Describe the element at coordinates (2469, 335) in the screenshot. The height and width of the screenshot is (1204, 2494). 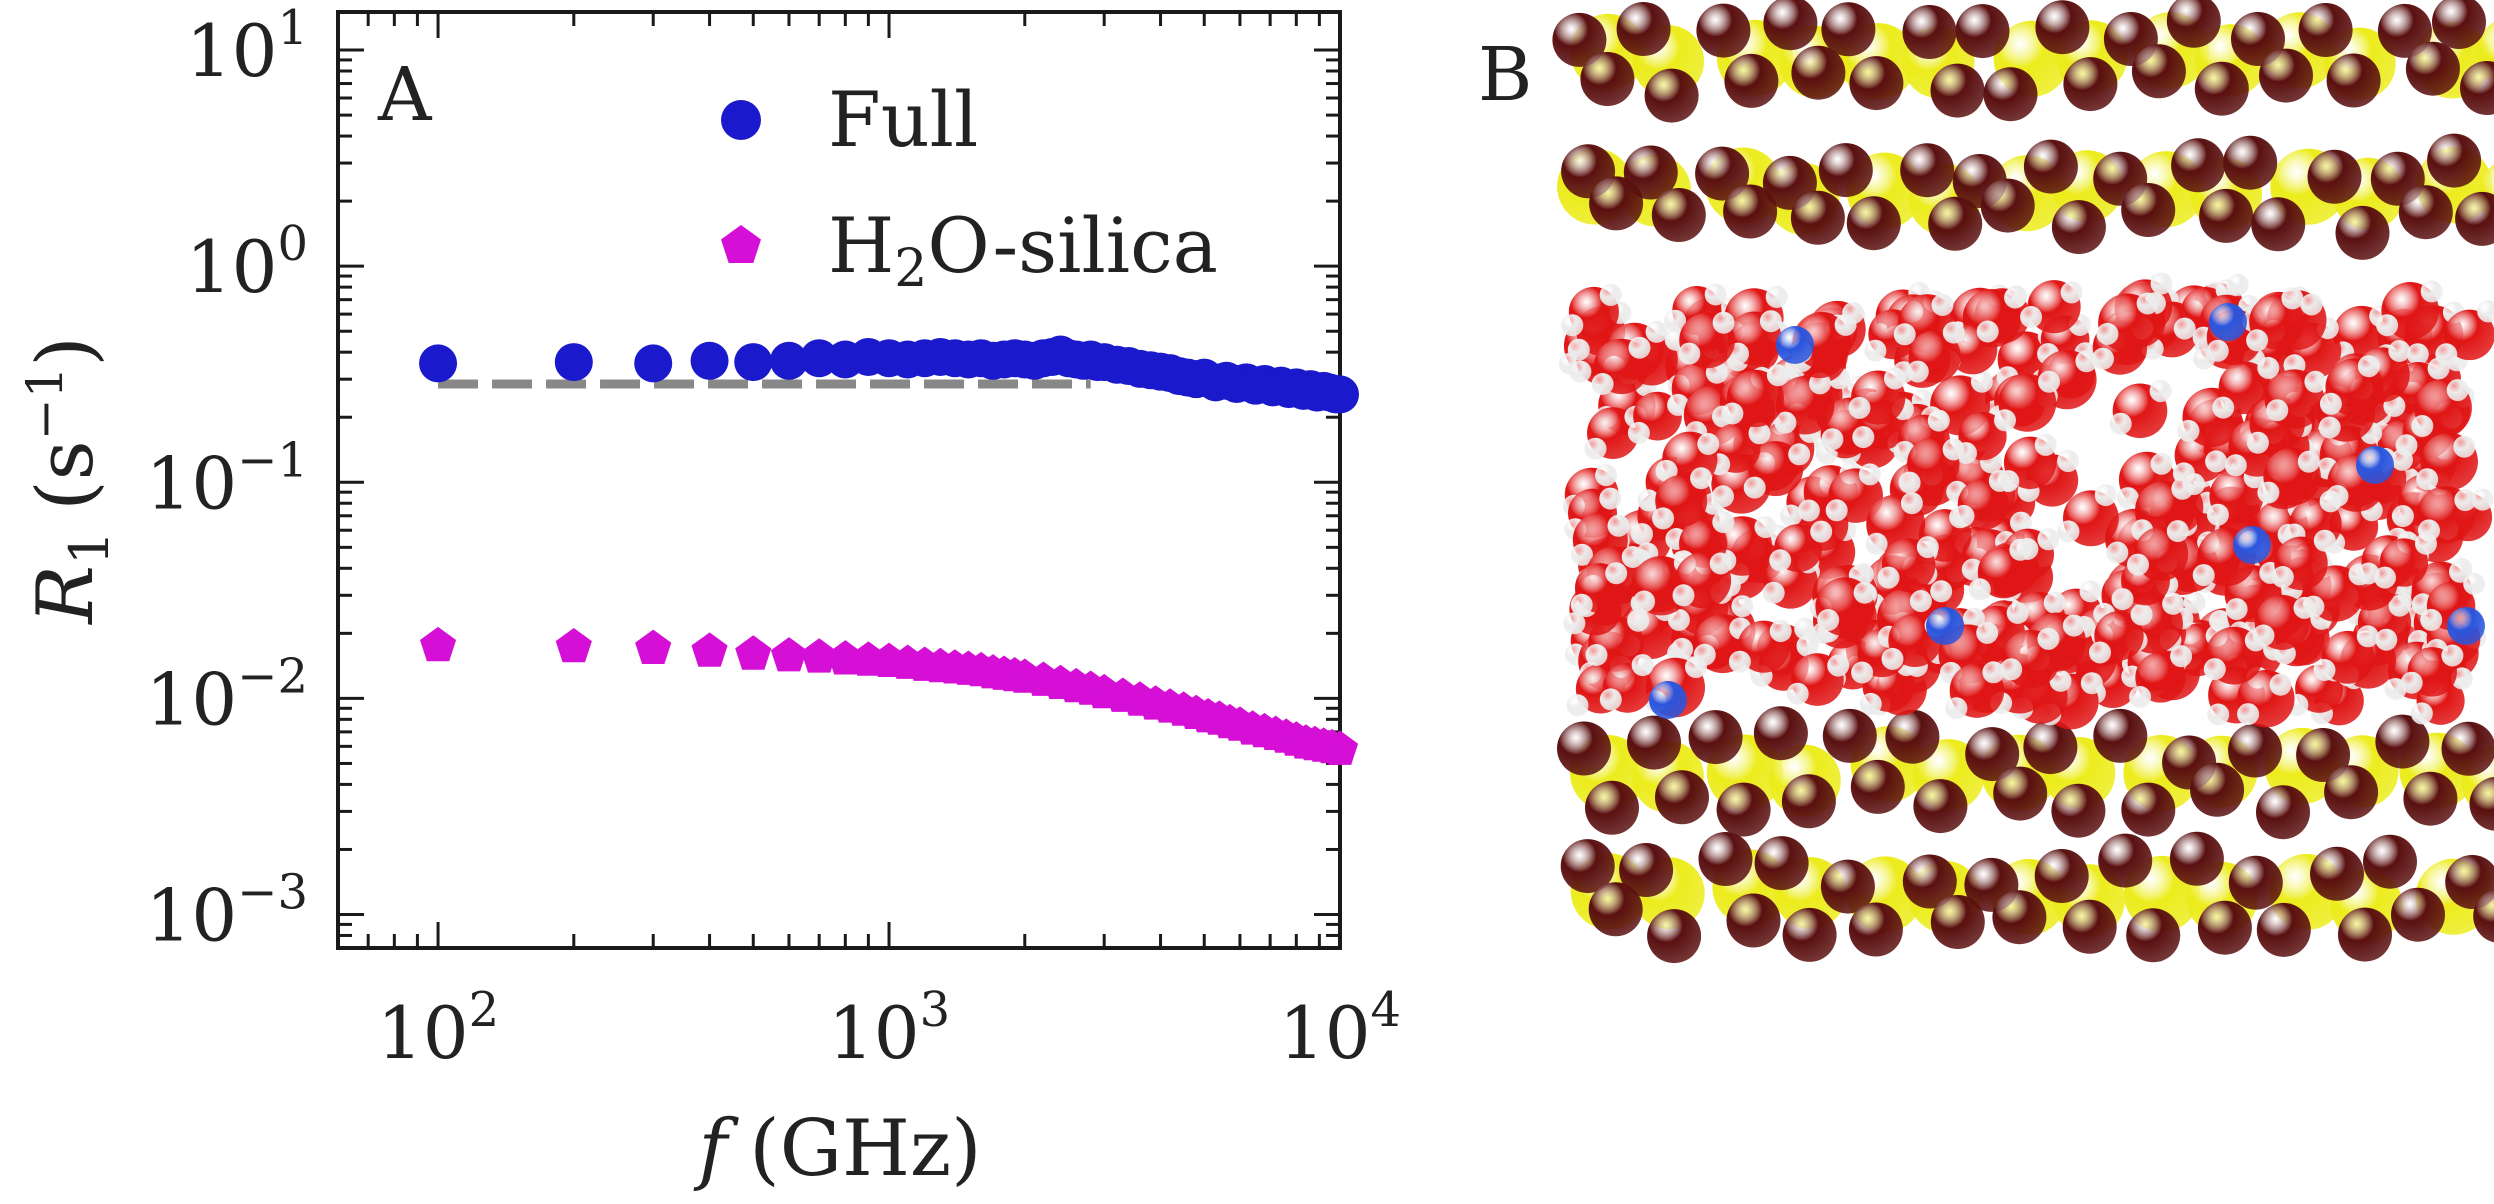
I see `water-oxygen-atom` at that location.